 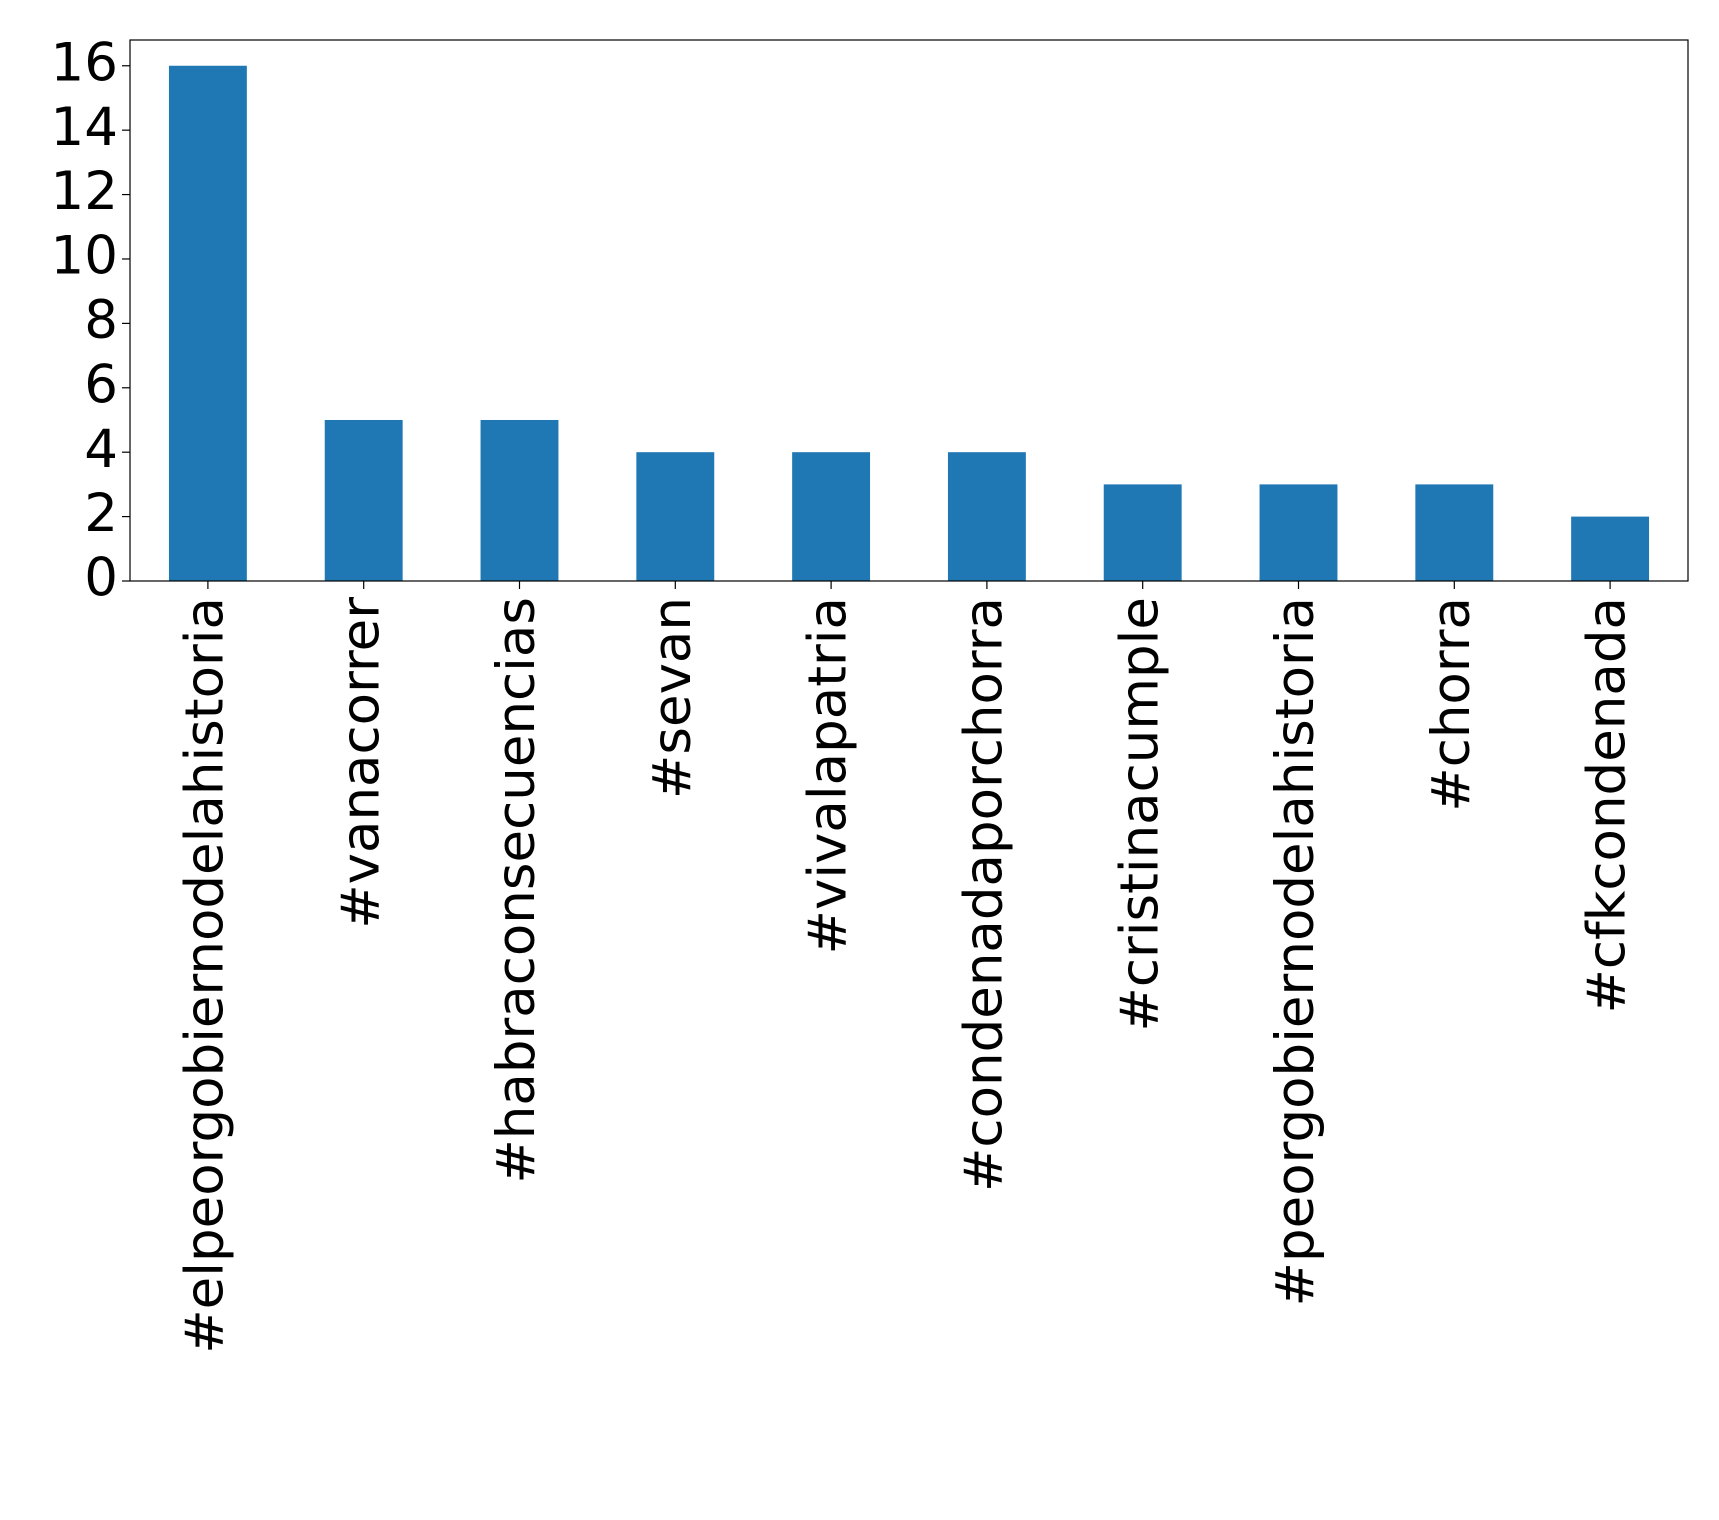 What do you see at coordinates (101, 578) in the screenshot?
I see `y-tick-label: 0` at bounding box center [101, 578].